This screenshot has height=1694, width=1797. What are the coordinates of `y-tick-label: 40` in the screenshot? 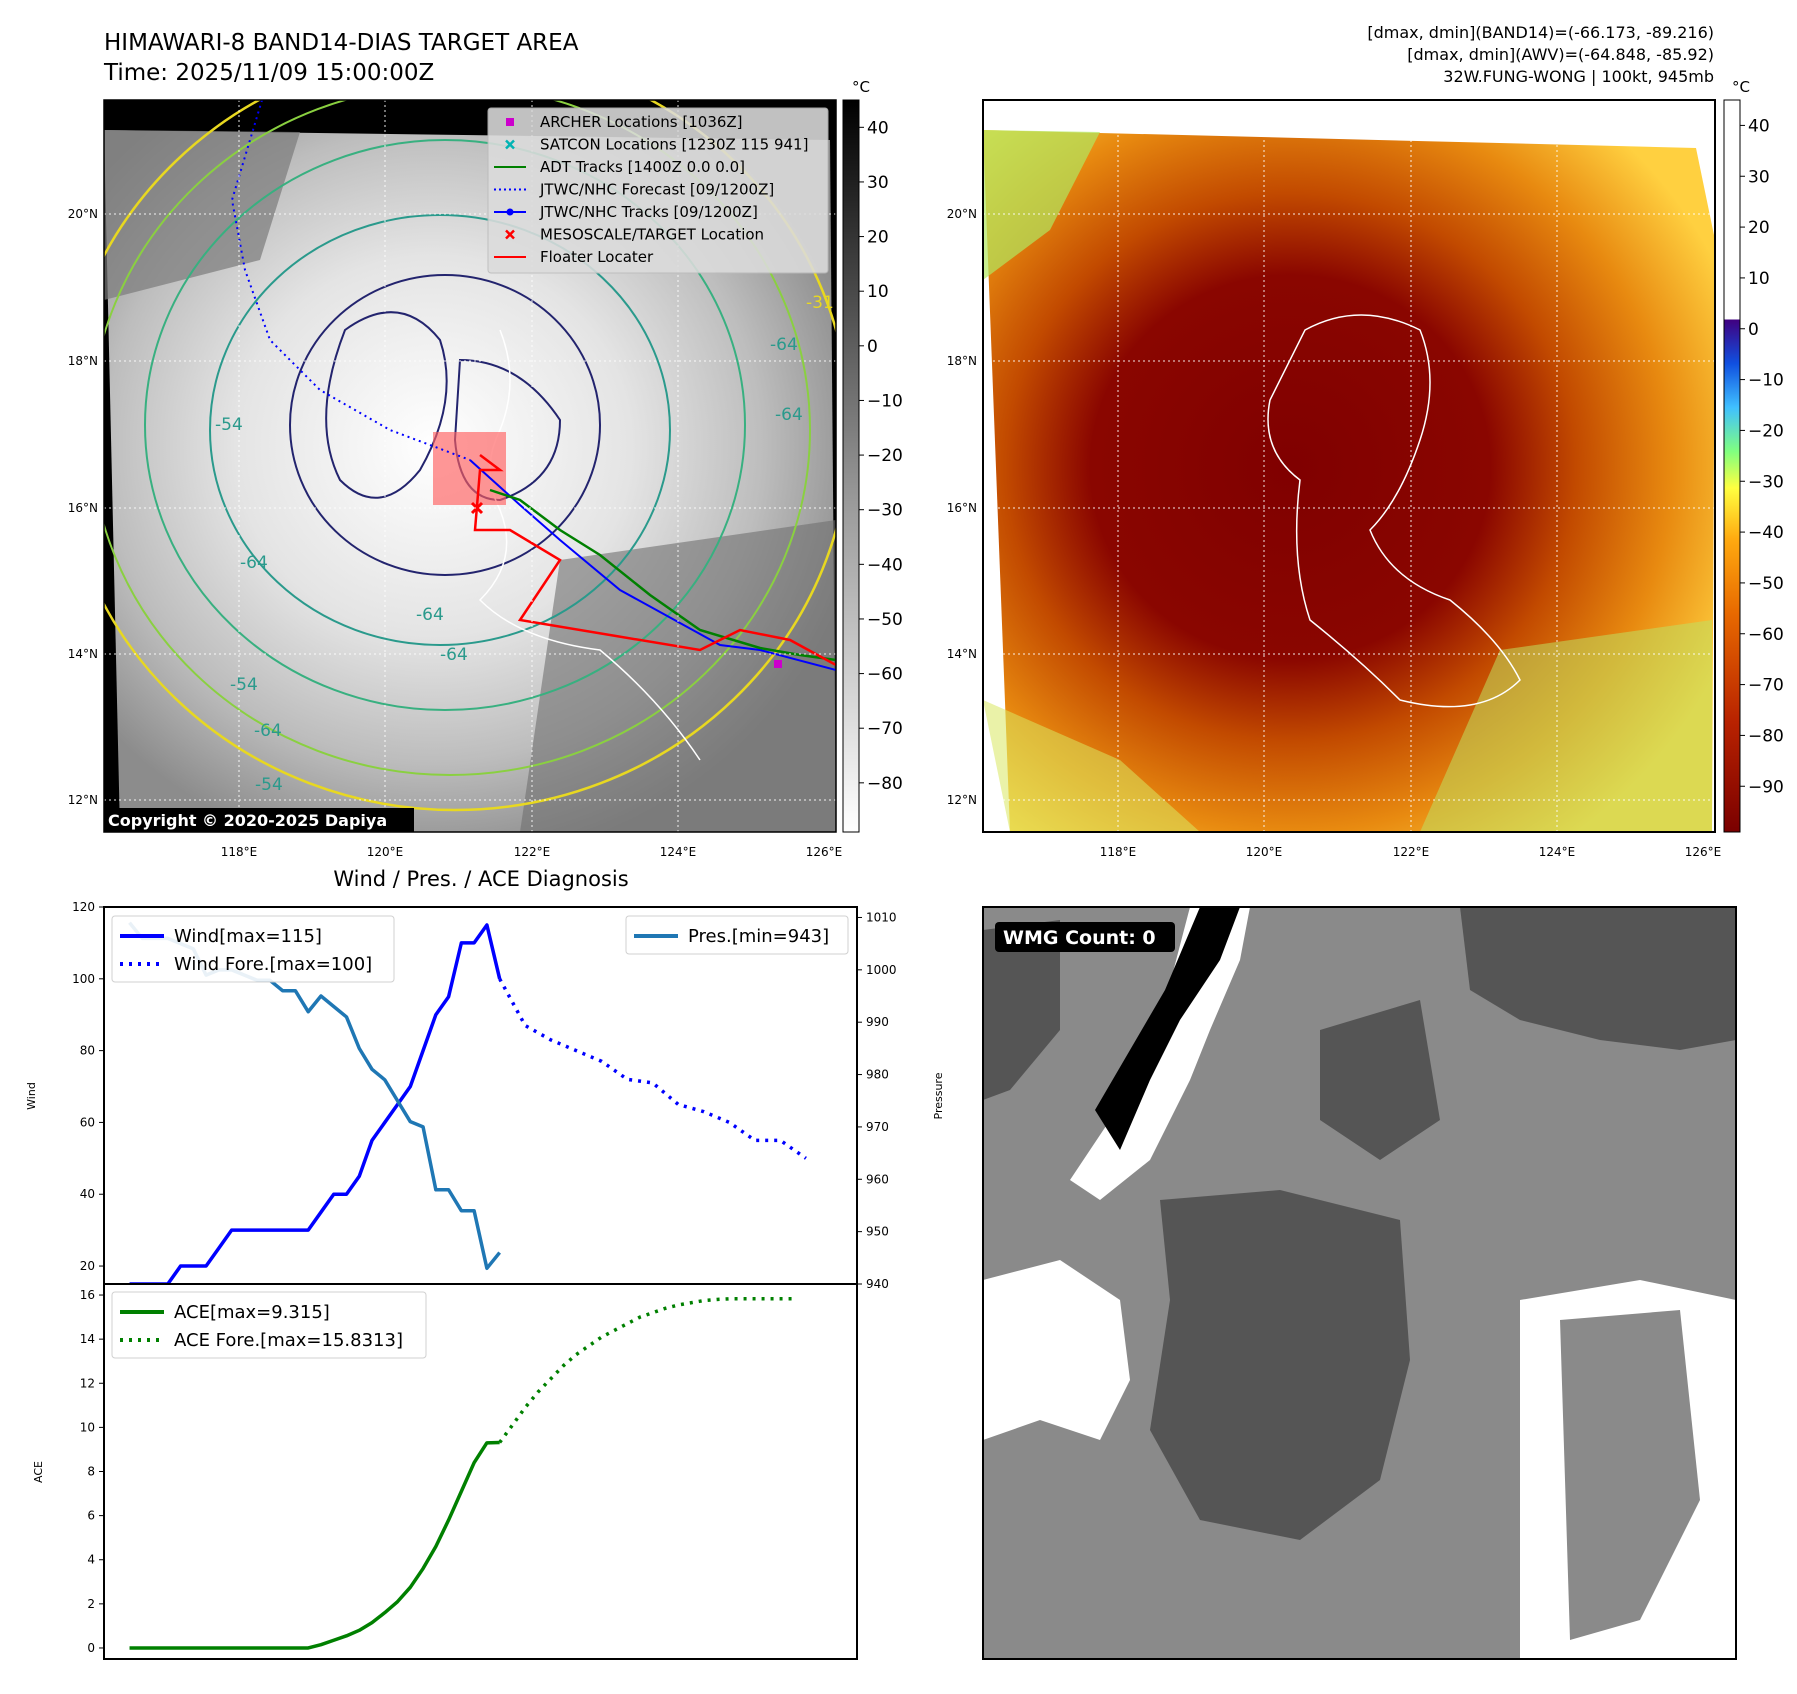 It's located at (87, 1194).